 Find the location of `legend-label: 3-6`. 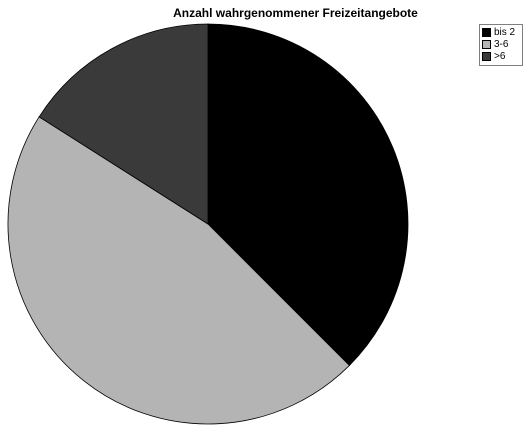

legend-label: 3-6 is located at coordinates (501, 44).